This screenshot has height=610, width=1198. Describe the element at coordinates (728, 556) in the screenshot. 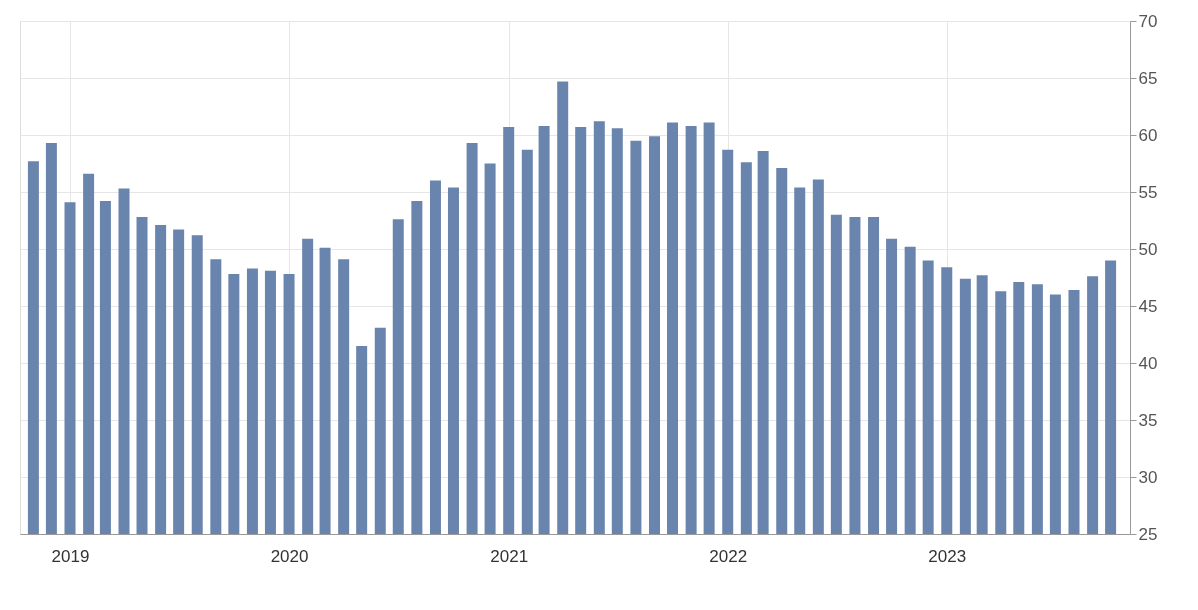

I see `x-tick-label: 2022` at that location.